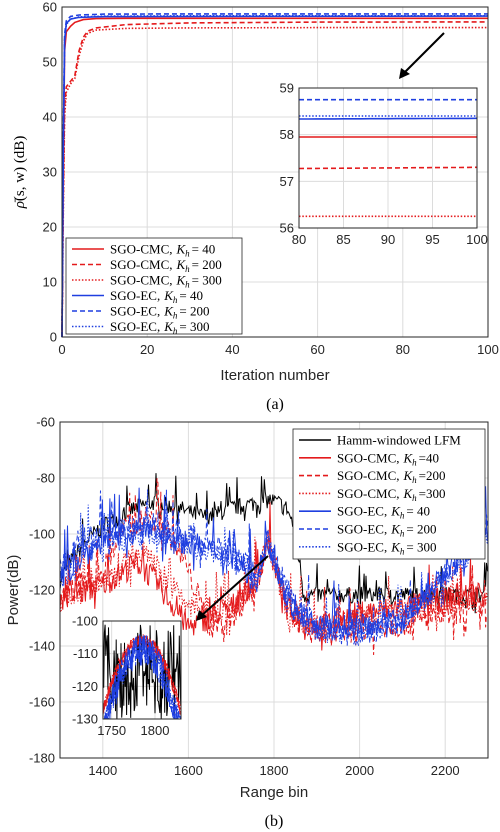 This screenshot has width=500, height=832. I want to click on inset-y-tick-label: -120, so click(85, 686).